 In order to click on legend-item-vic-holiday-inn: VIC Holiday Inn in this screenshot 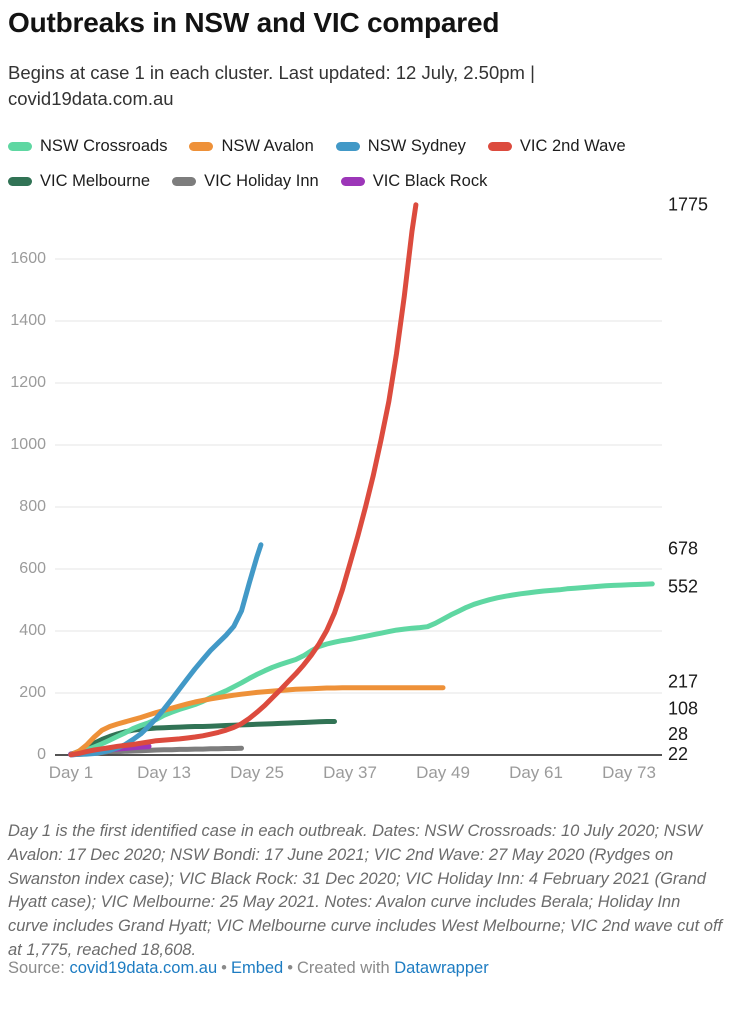, I will do `click(245, 181)`.